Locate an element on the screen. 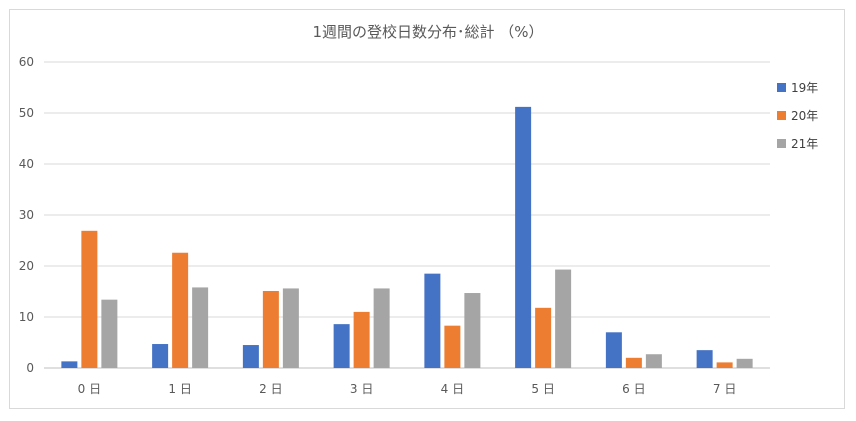 The height and width of the screenshot is (421, 856). bar-21年-6 is located at coordinates (653, 361).